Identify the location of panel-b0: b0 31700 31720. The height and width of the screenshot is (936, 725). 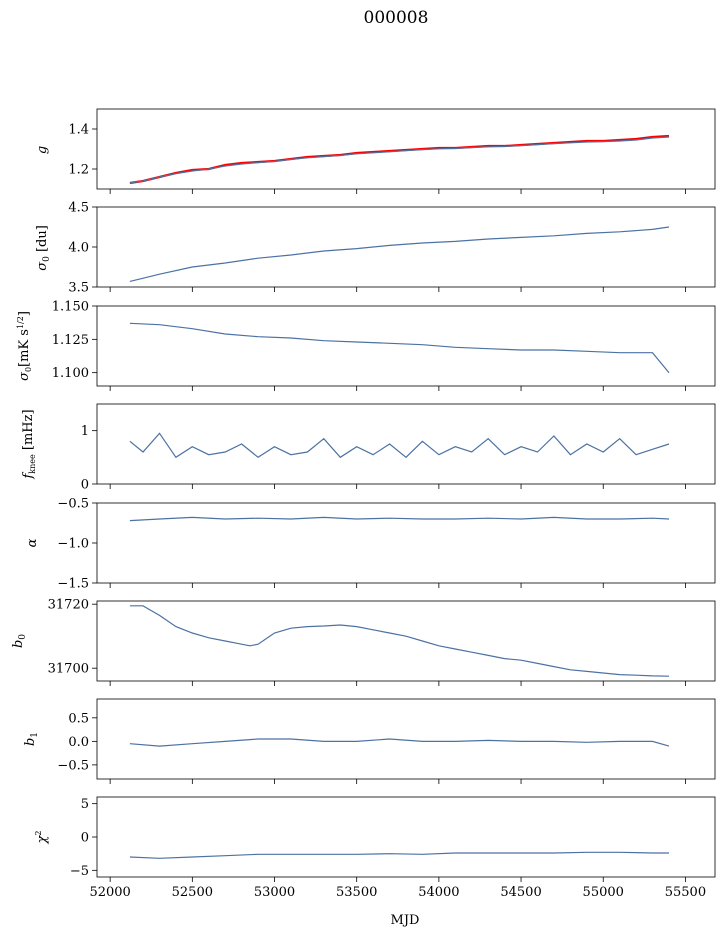
(363, 642).